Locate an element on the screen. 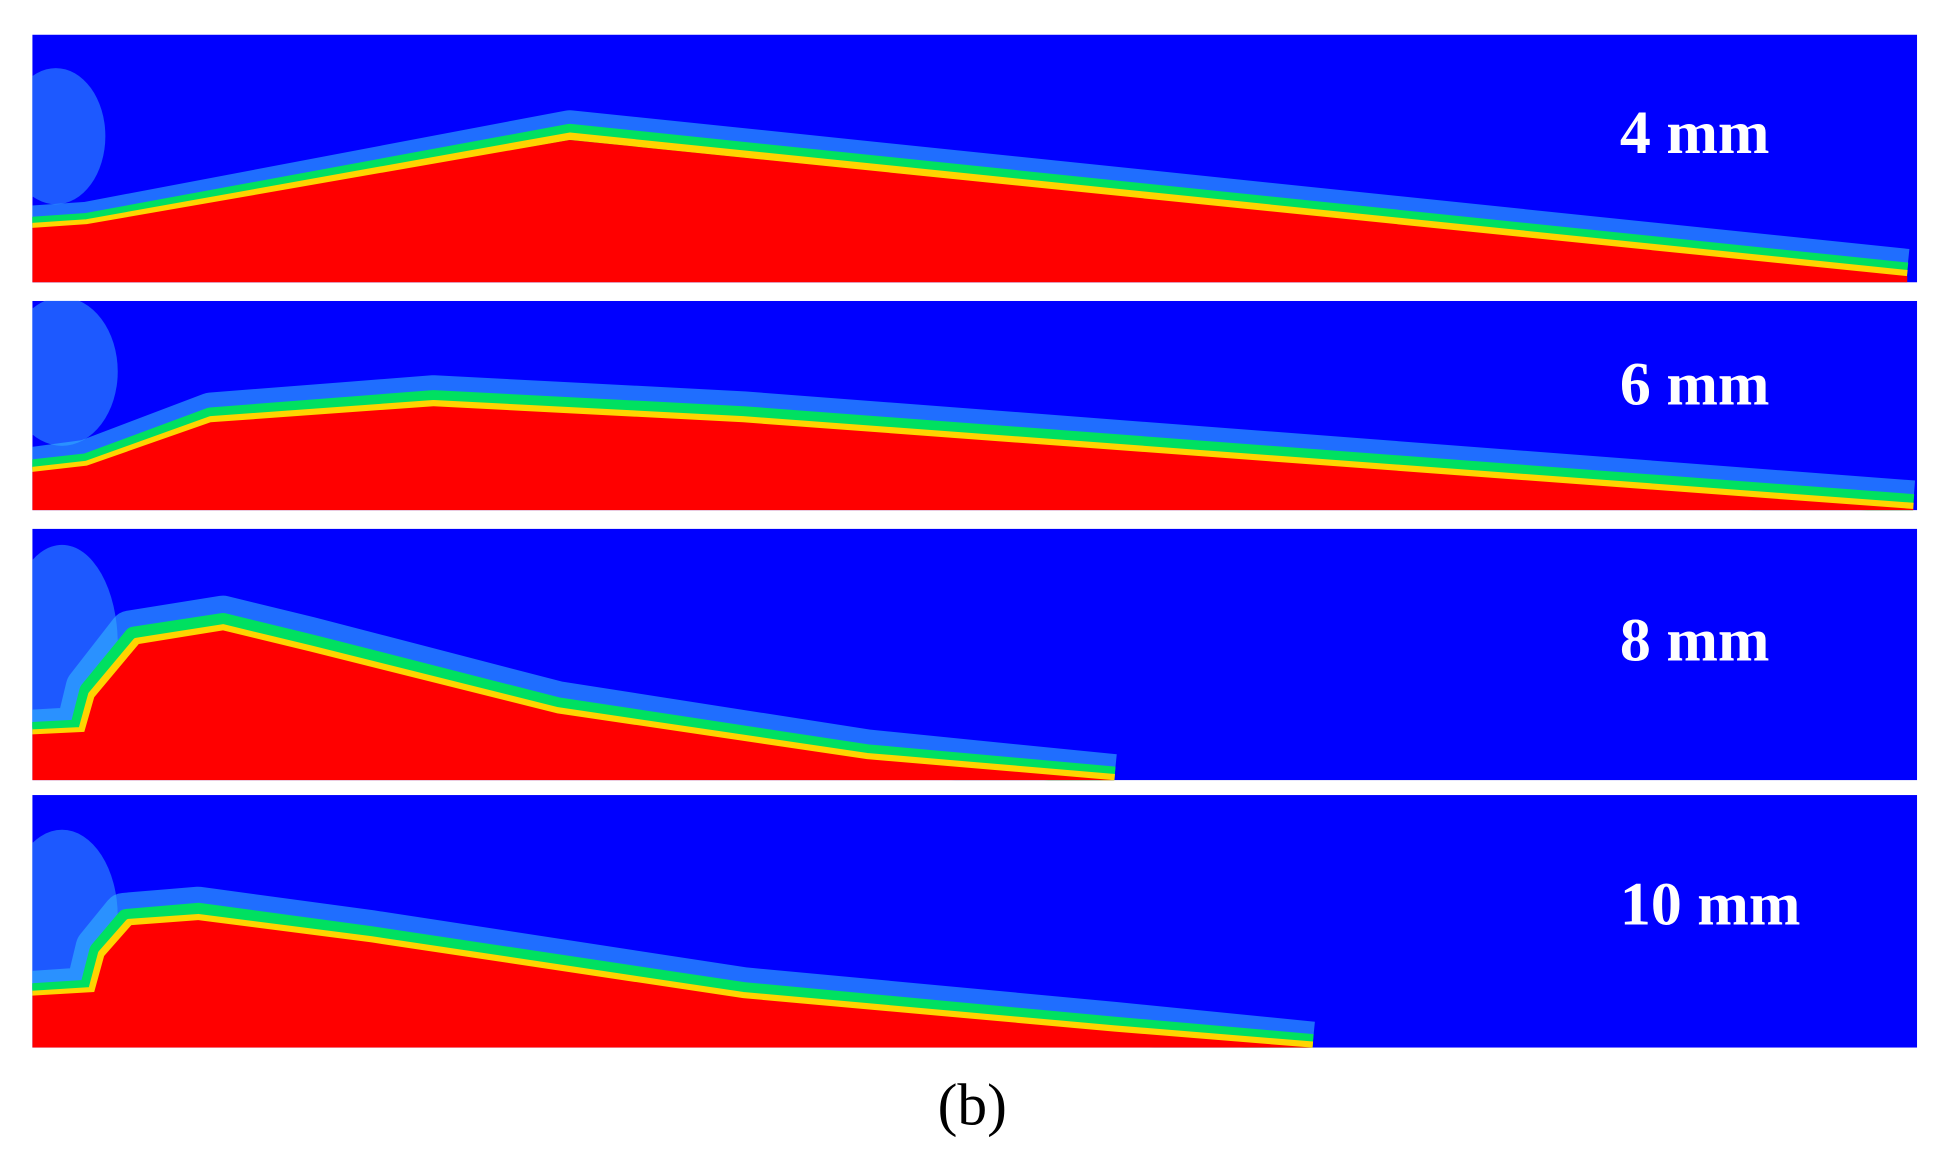  panel-label: 8 mm is located at coordinates (1695, 641).